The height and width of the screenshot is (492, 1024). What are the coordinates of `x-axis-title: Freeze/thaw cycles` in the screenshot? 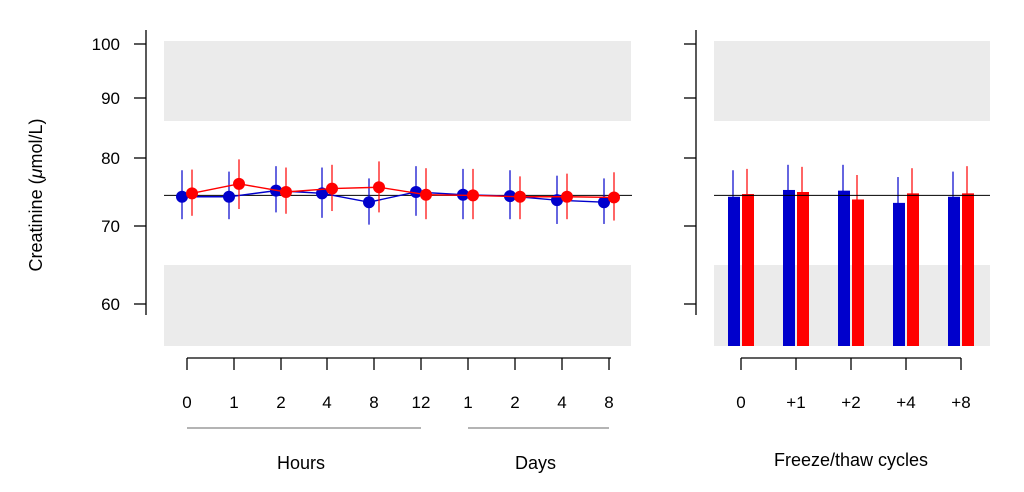 It's located at (851, 460).